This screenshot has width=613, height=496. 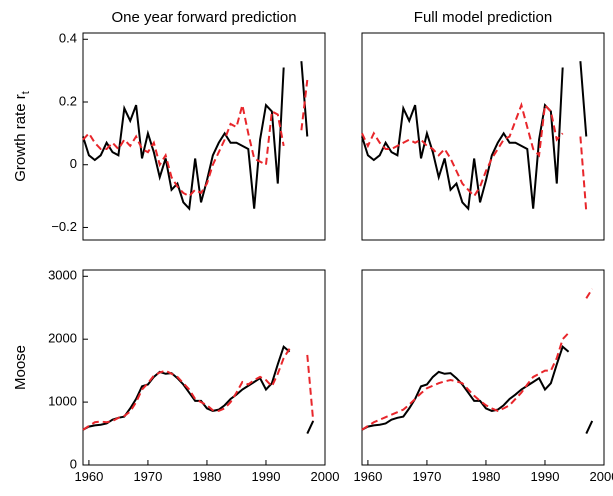 I want to click on y-tick-label: 1000, so click(x=62, y=401).